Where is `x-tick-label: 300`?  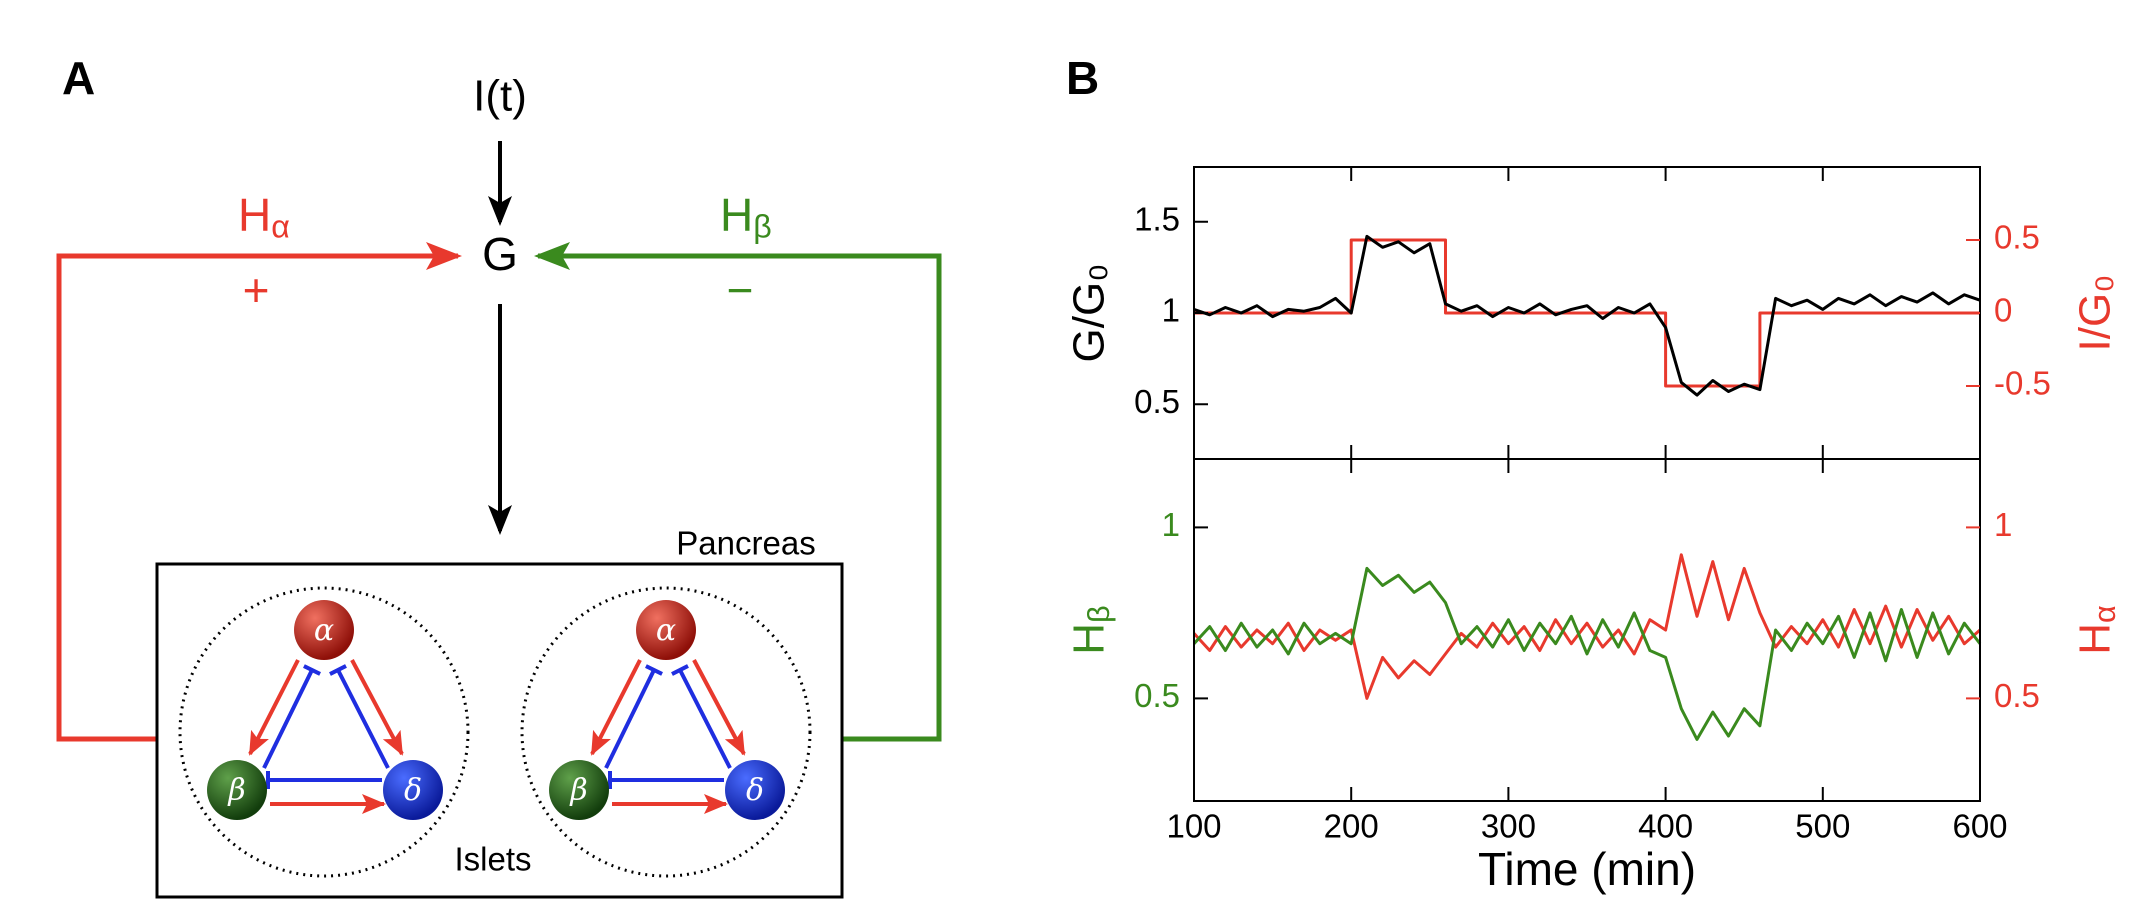 x-tick-label: 300 is located at coordinates (1508, 826).